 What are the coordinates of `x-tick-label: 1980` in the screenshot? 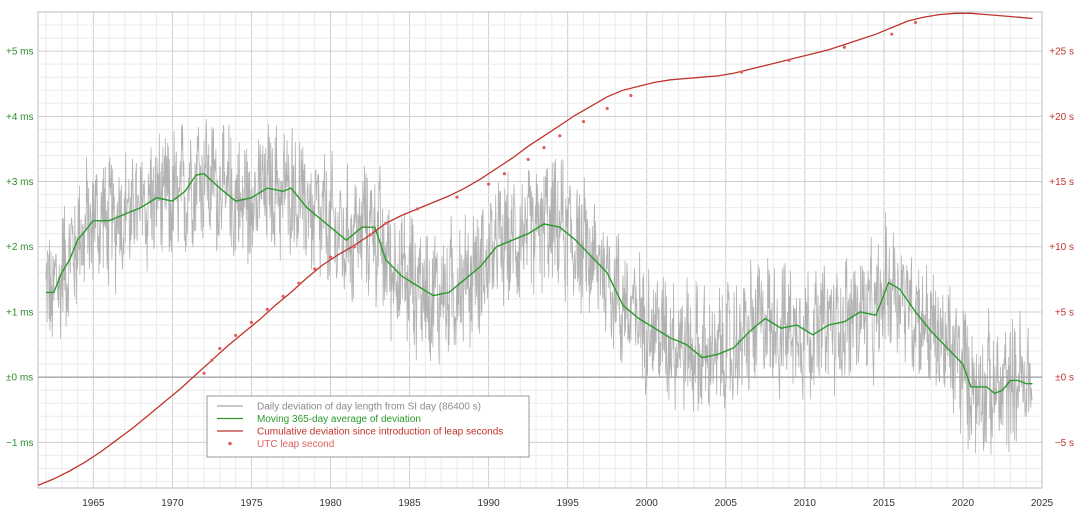 It's located at (330, 503).